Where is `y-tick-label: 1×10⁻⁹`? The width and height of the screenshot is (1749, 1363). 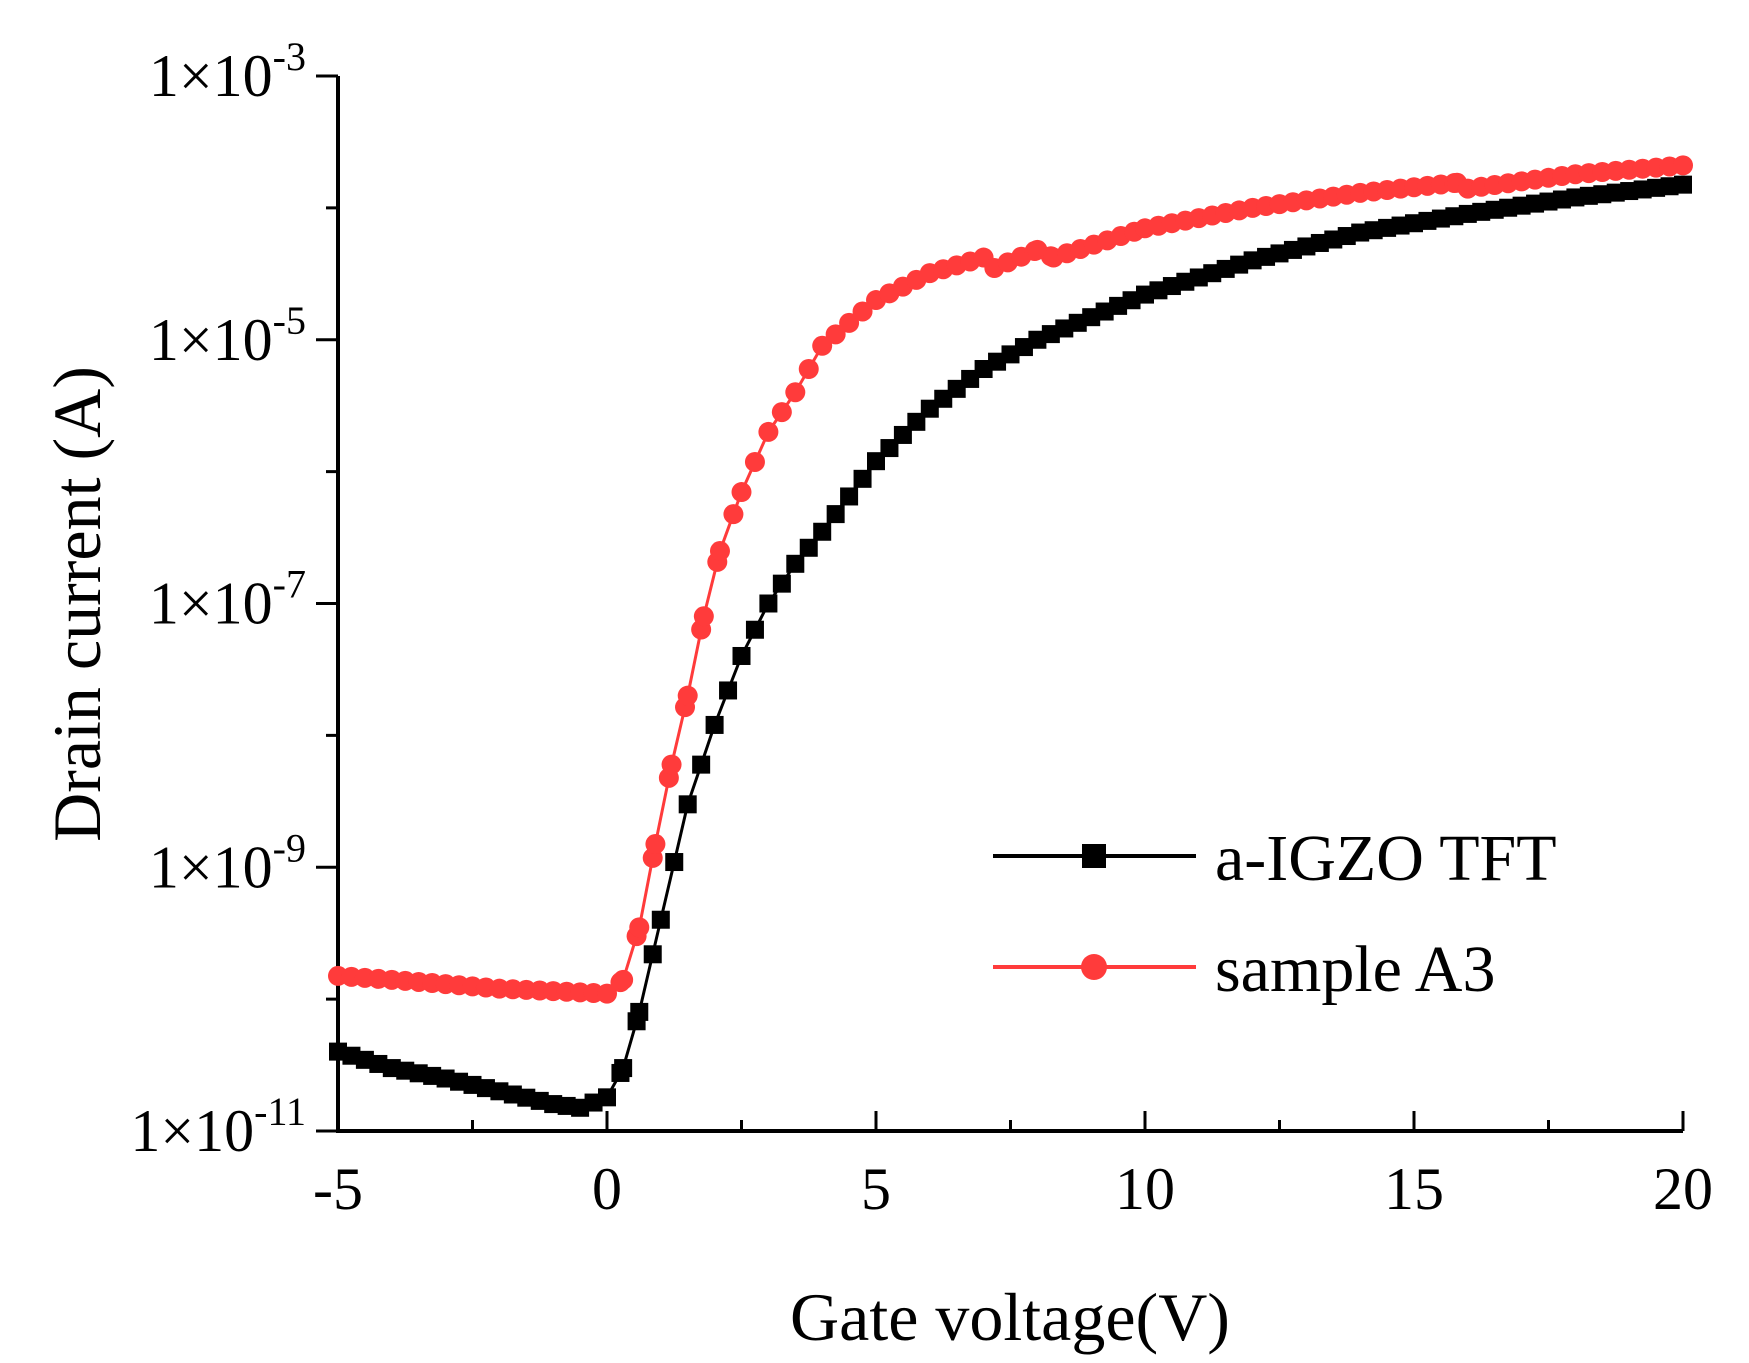
y-tick-label: 1×10⁻⁹ is located at coordinates (227, 862).